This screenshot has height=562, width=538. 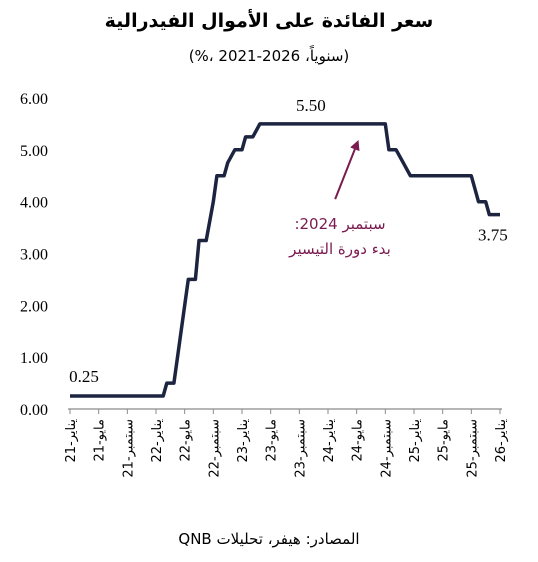 What do you see at coordinates (128, 448) in the screenshot?
I see `x-tick-label: سبتمبر-21` at bounding box center [128, 448].